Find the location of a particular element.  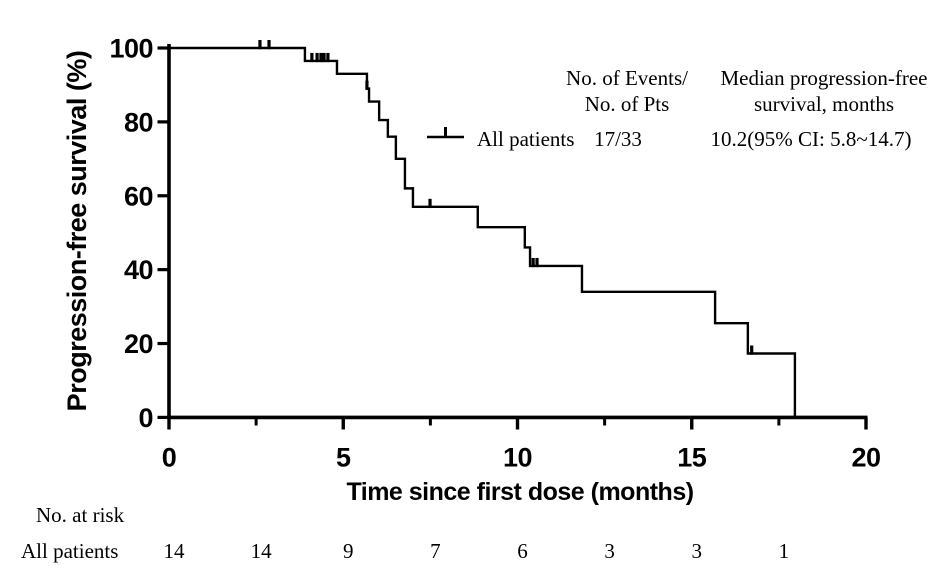

risk-count: 1 is located at coordinates (784, 551).